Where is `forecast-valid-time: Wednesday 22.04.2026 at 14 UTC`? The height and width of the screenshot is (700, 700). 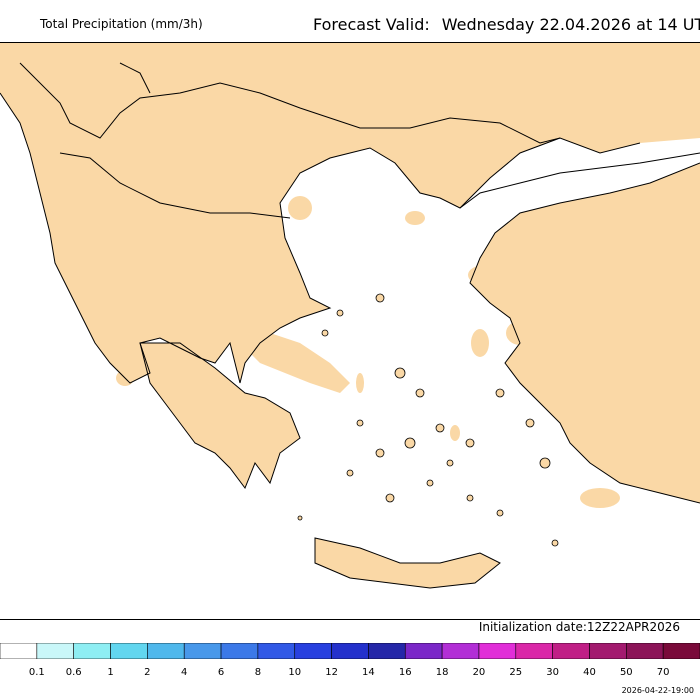 forecast-valid-time: Wednesday 22.04.2026 at 14 UTC is located at coordinates (570, 24).